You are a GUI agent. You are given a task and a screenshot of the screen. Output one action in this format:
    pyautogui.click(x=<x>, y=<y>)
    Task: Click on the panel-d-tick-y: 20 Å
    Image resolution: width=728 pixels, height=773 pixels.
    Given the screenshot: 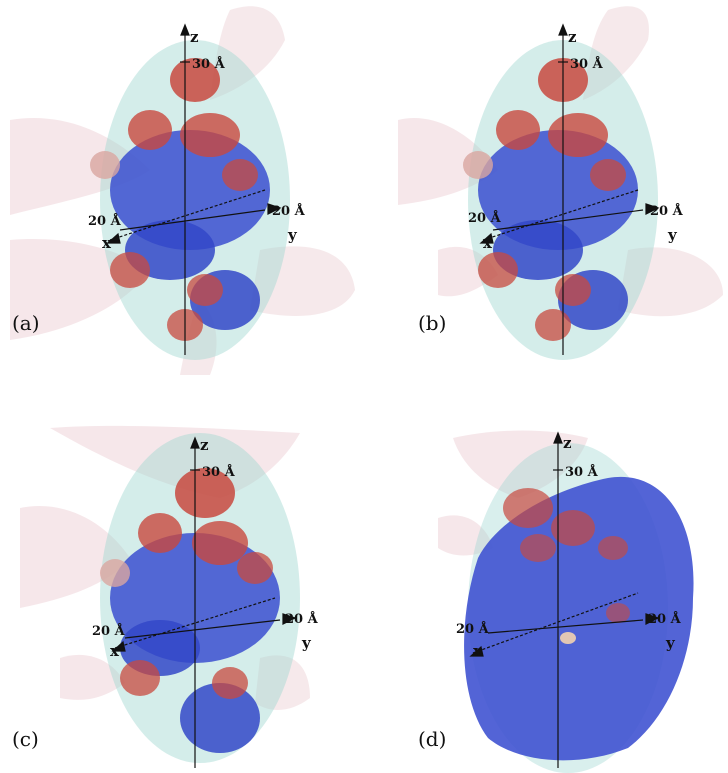 What is the action you would take?
    pyautogui.click(x=665, y=619)
    